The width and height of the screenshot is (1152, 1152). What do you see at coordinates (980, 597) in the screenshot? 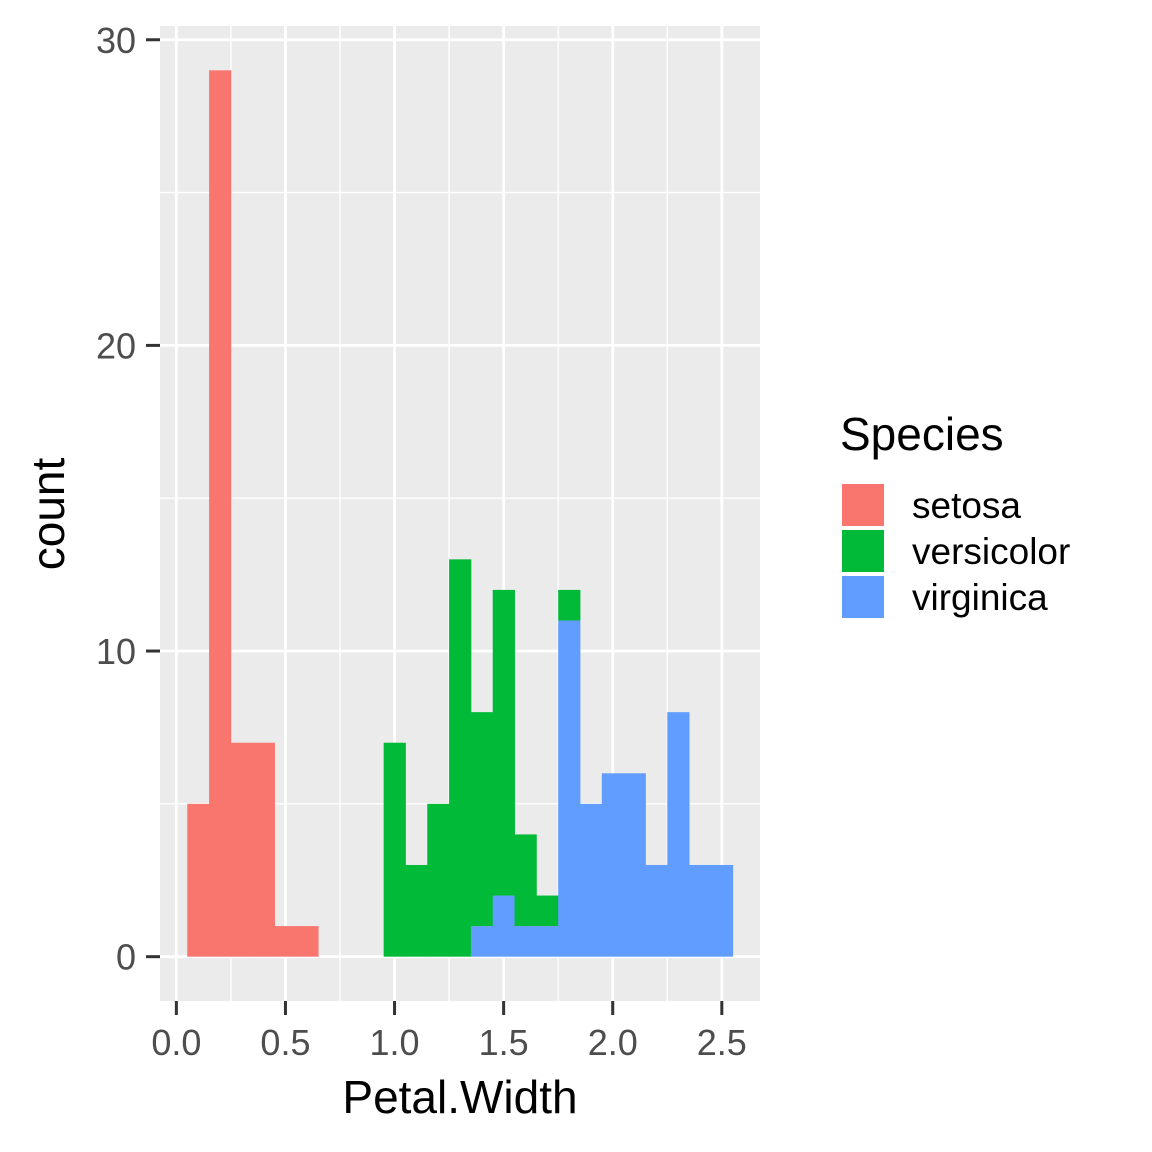
I see `legend-label-virginica: virginica` at bounding box center [980, 597].